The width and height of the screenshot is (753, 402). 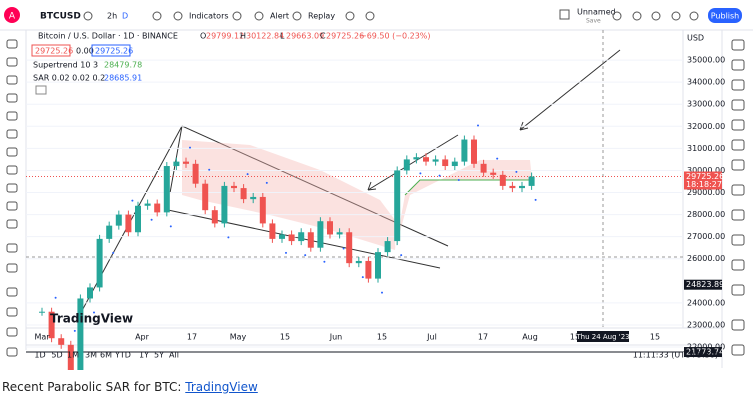 I want to click on save: Save, so click(x=593, y=21).